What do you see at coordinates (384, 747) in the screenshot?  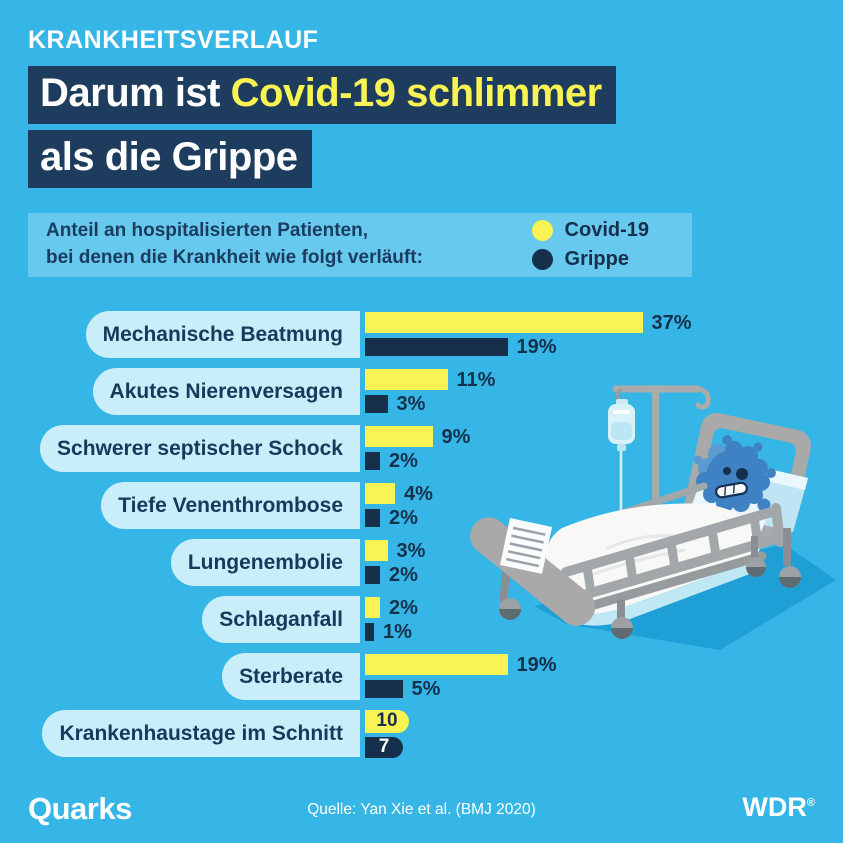 I see `bar-grippe: 7` at bounding box center [384, 747].